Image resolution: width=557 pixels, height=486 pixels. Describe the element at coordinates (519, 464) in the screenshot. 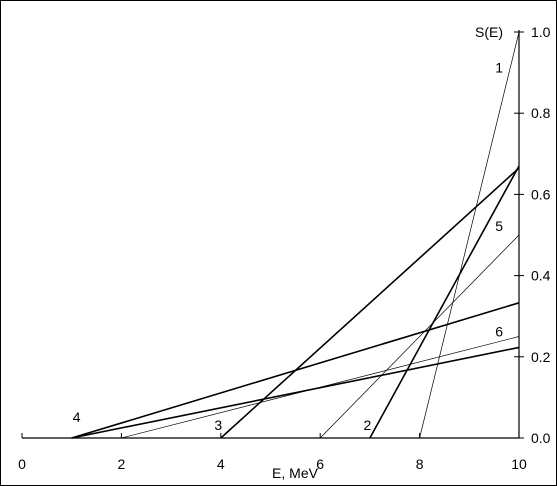

I see `x-tick-label: 10` at that location.